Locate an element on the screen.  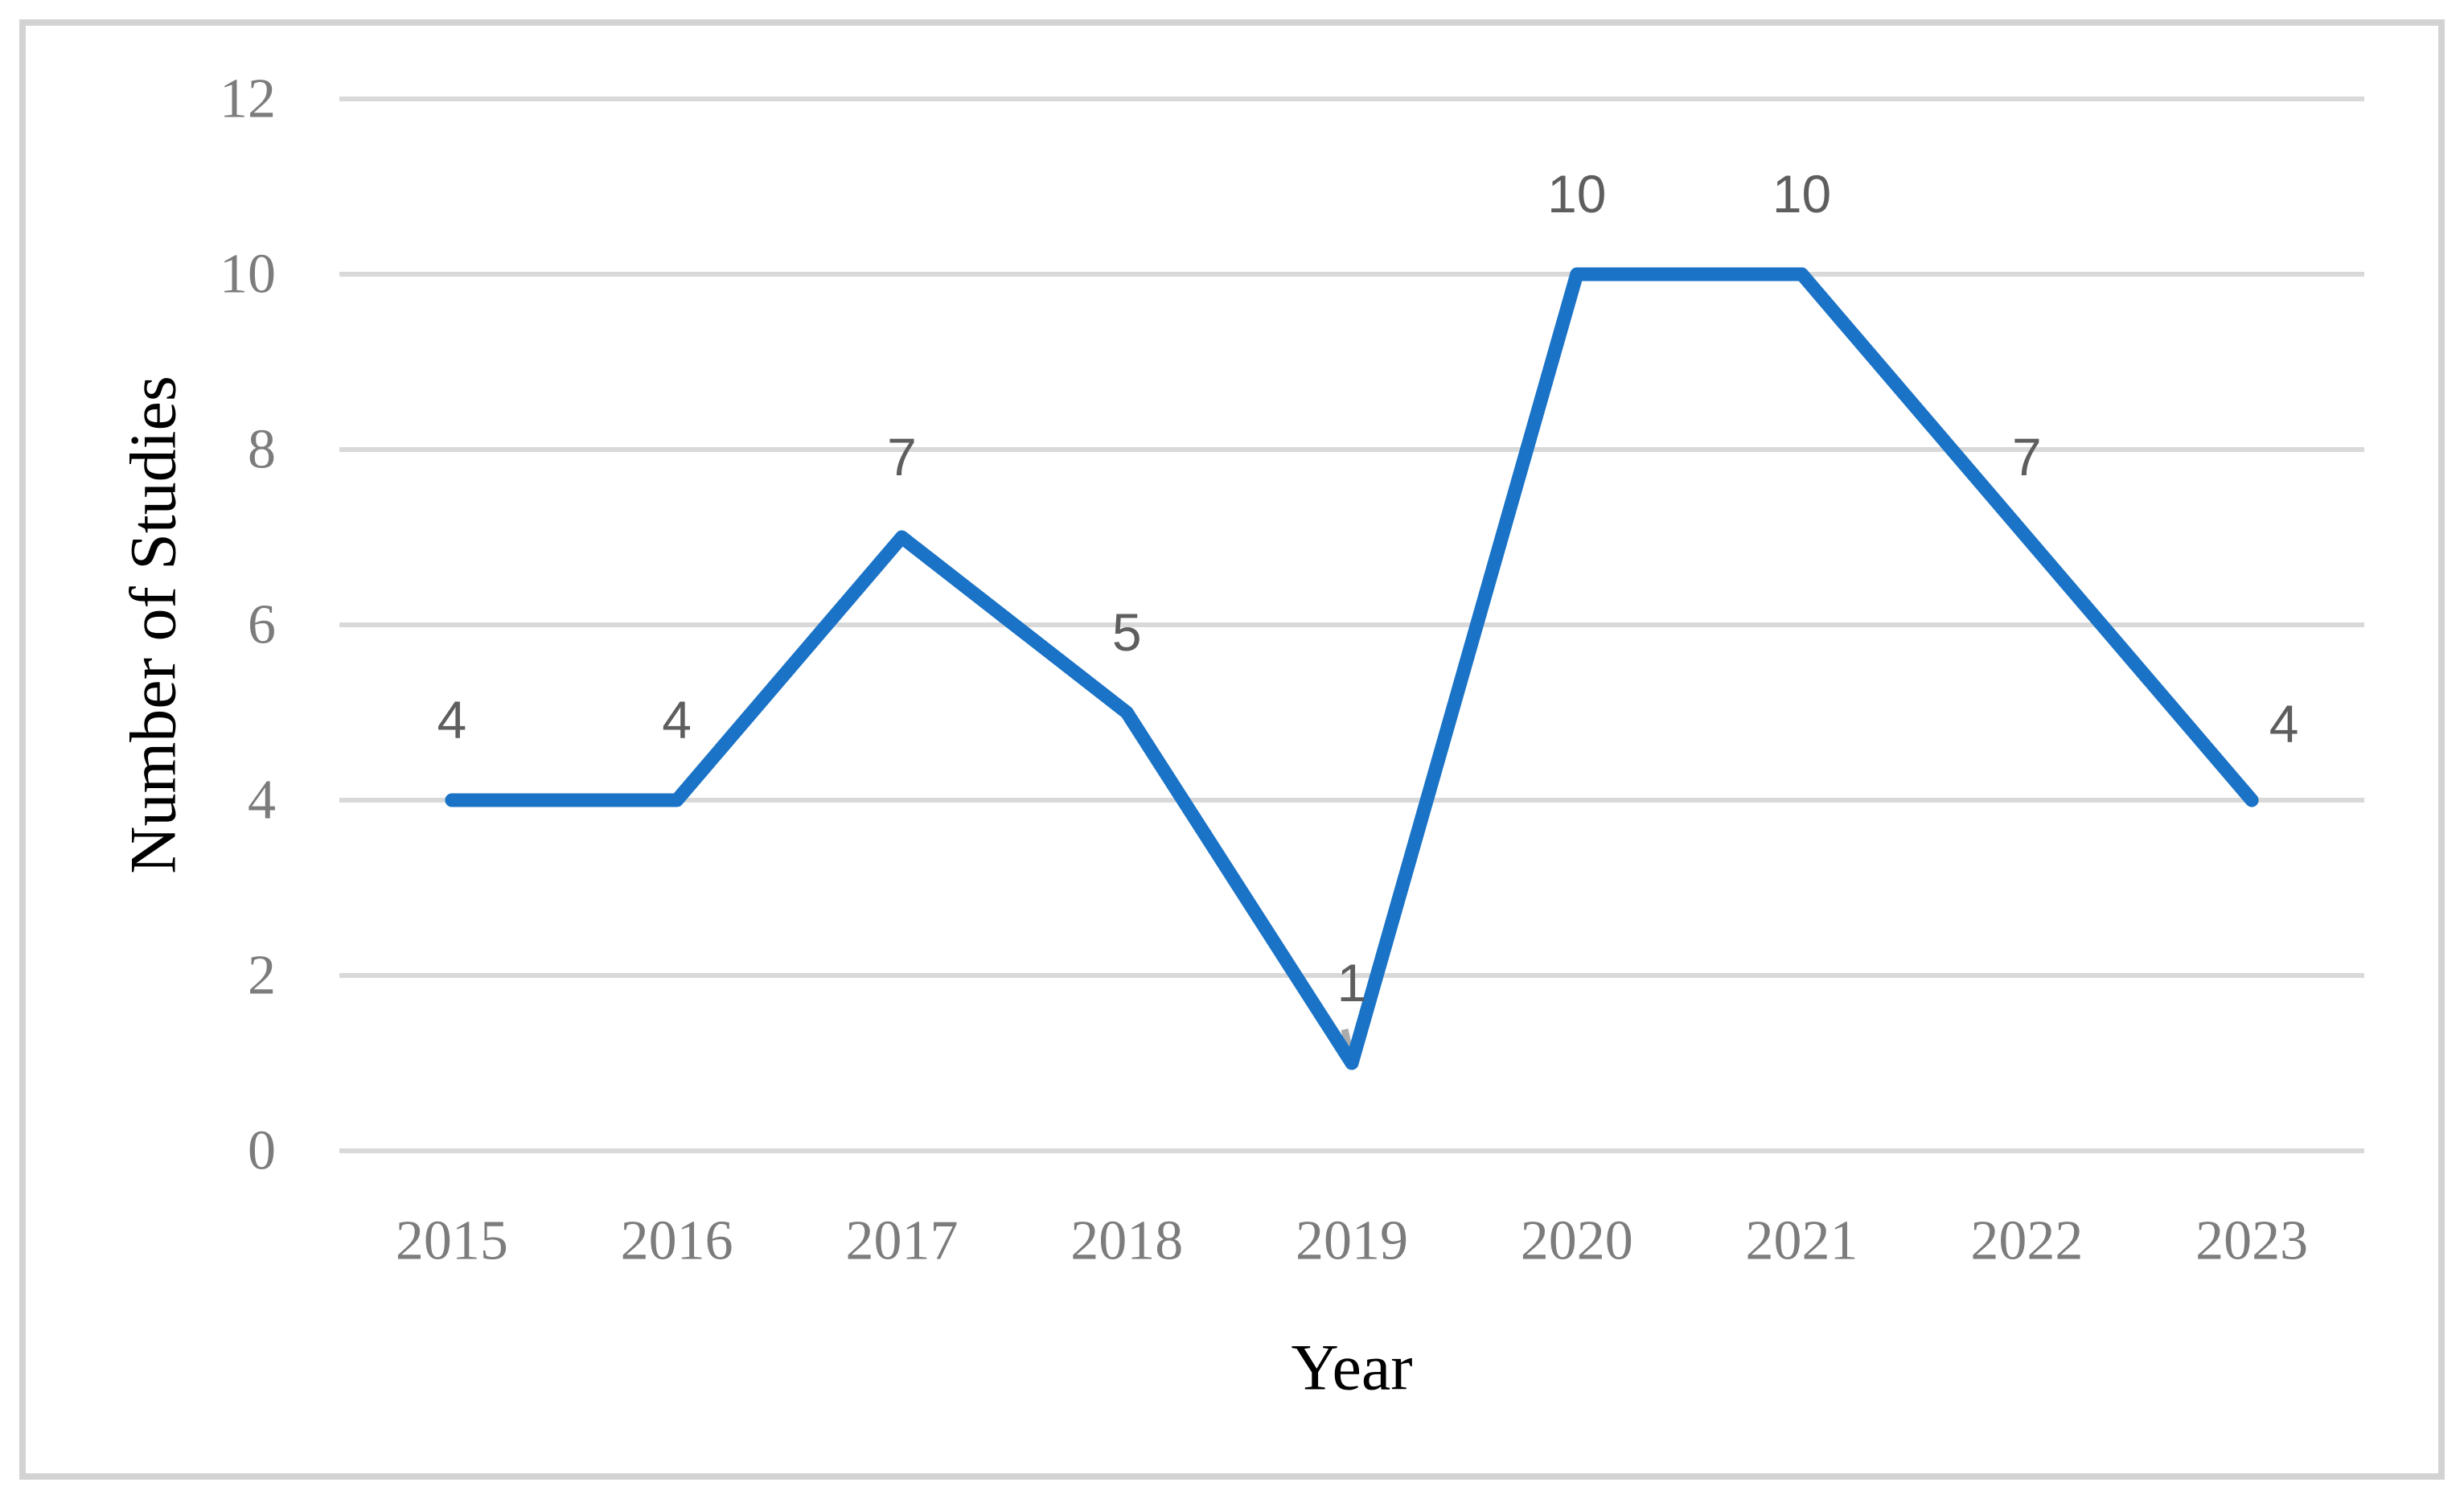
x-tick-label: 2017 is located at coordinates (901, 1241).